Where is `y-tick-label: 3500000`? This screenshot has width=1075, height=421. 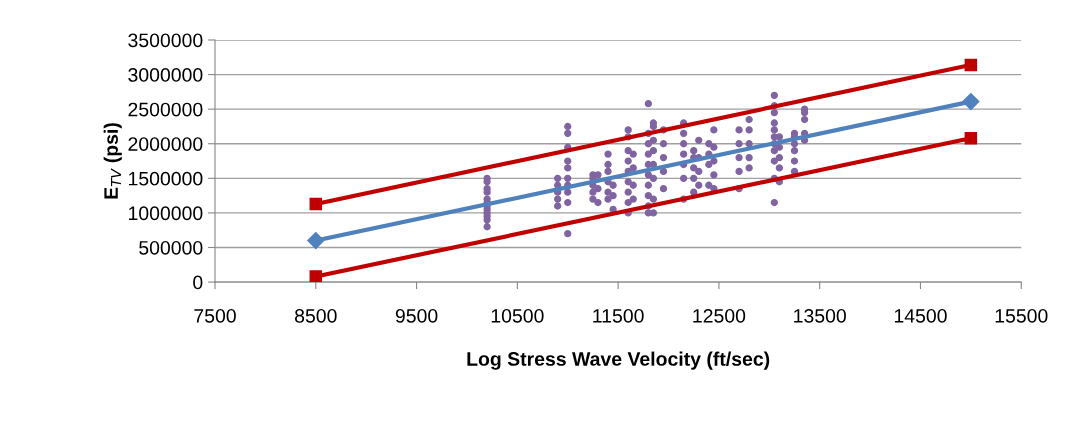
y-tick-label: 3500000 is located at coordinates (165, 40).